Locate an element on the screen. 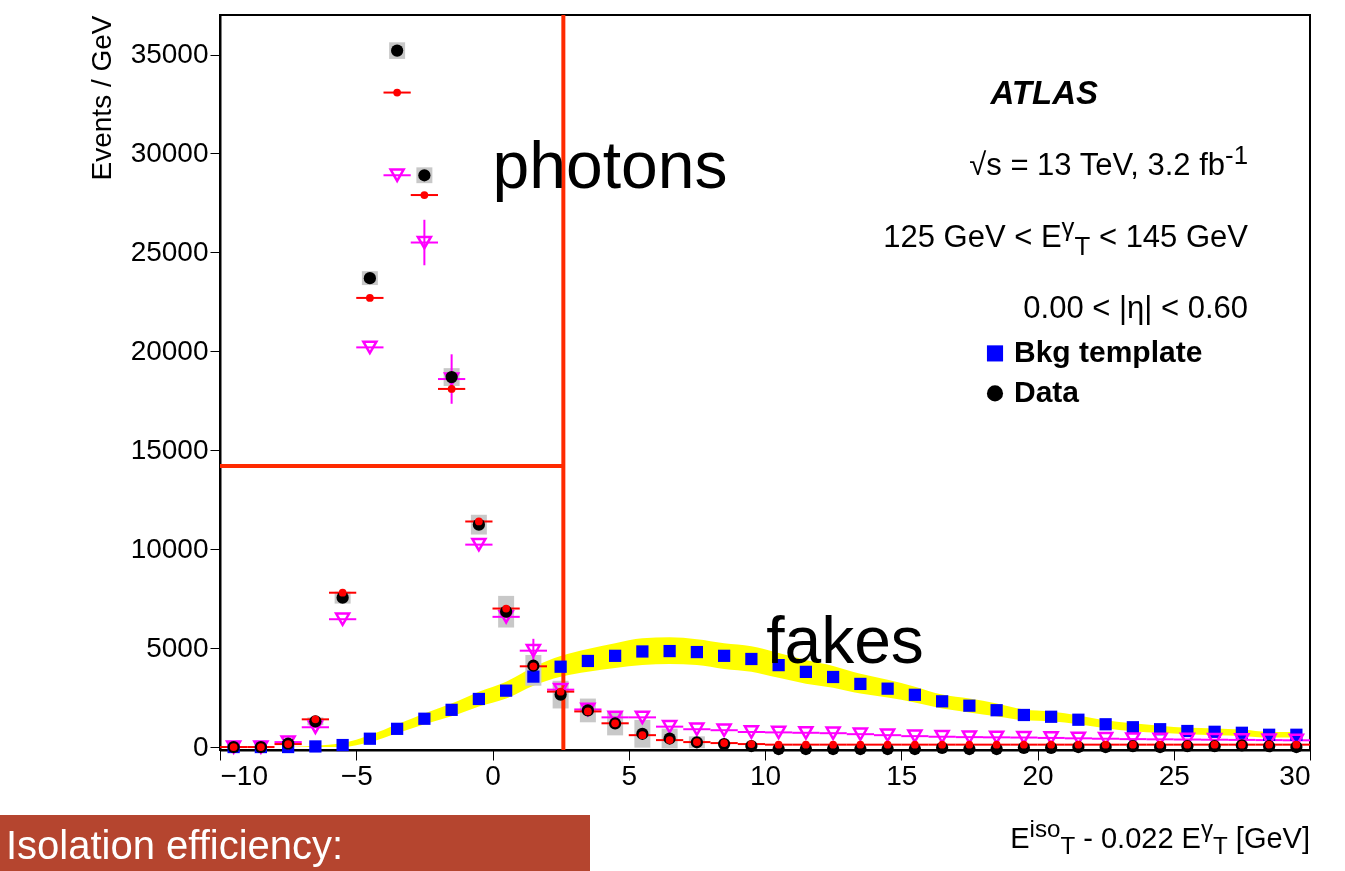  y-axis-title: Events / GeV is located at coordinates (101, 98).